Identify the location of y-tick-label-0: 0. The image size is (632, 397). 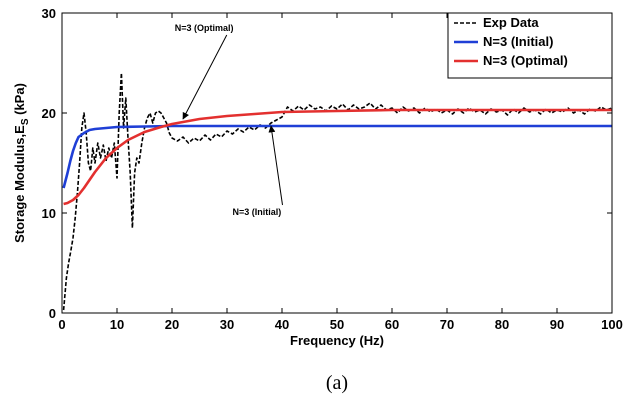
(52, 313).